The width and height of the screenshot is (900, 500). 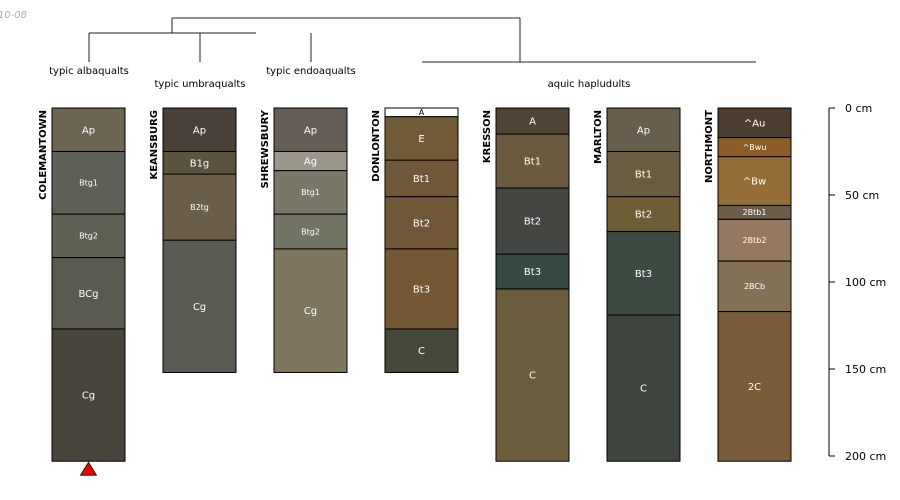 I want to click on soil-profile: ^Au ^Bwu ^Bw 2Btb1 2Btb2 2BCb 2C NORTHMONT, so click(x=748, y=284).